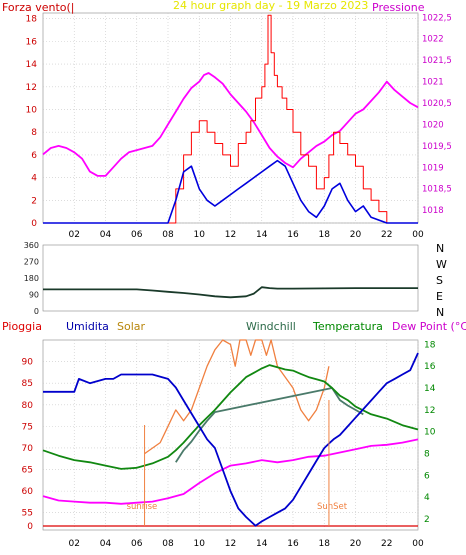 This screenshot has width=466, height=555. What do you see at coordinates (34, 201) in the screenshot?
I see `left-tick-label: 2` at bounding box center [34, 201].